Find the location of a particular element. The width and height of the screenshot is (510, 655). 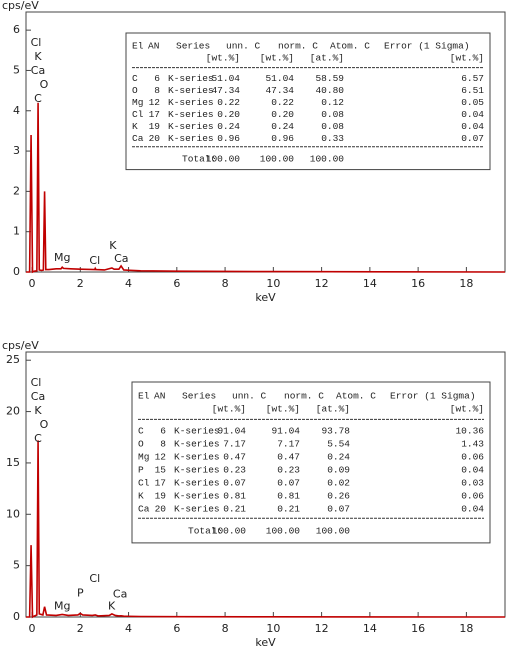

table-cell: 91.04 is located at coordinates (285, 431).